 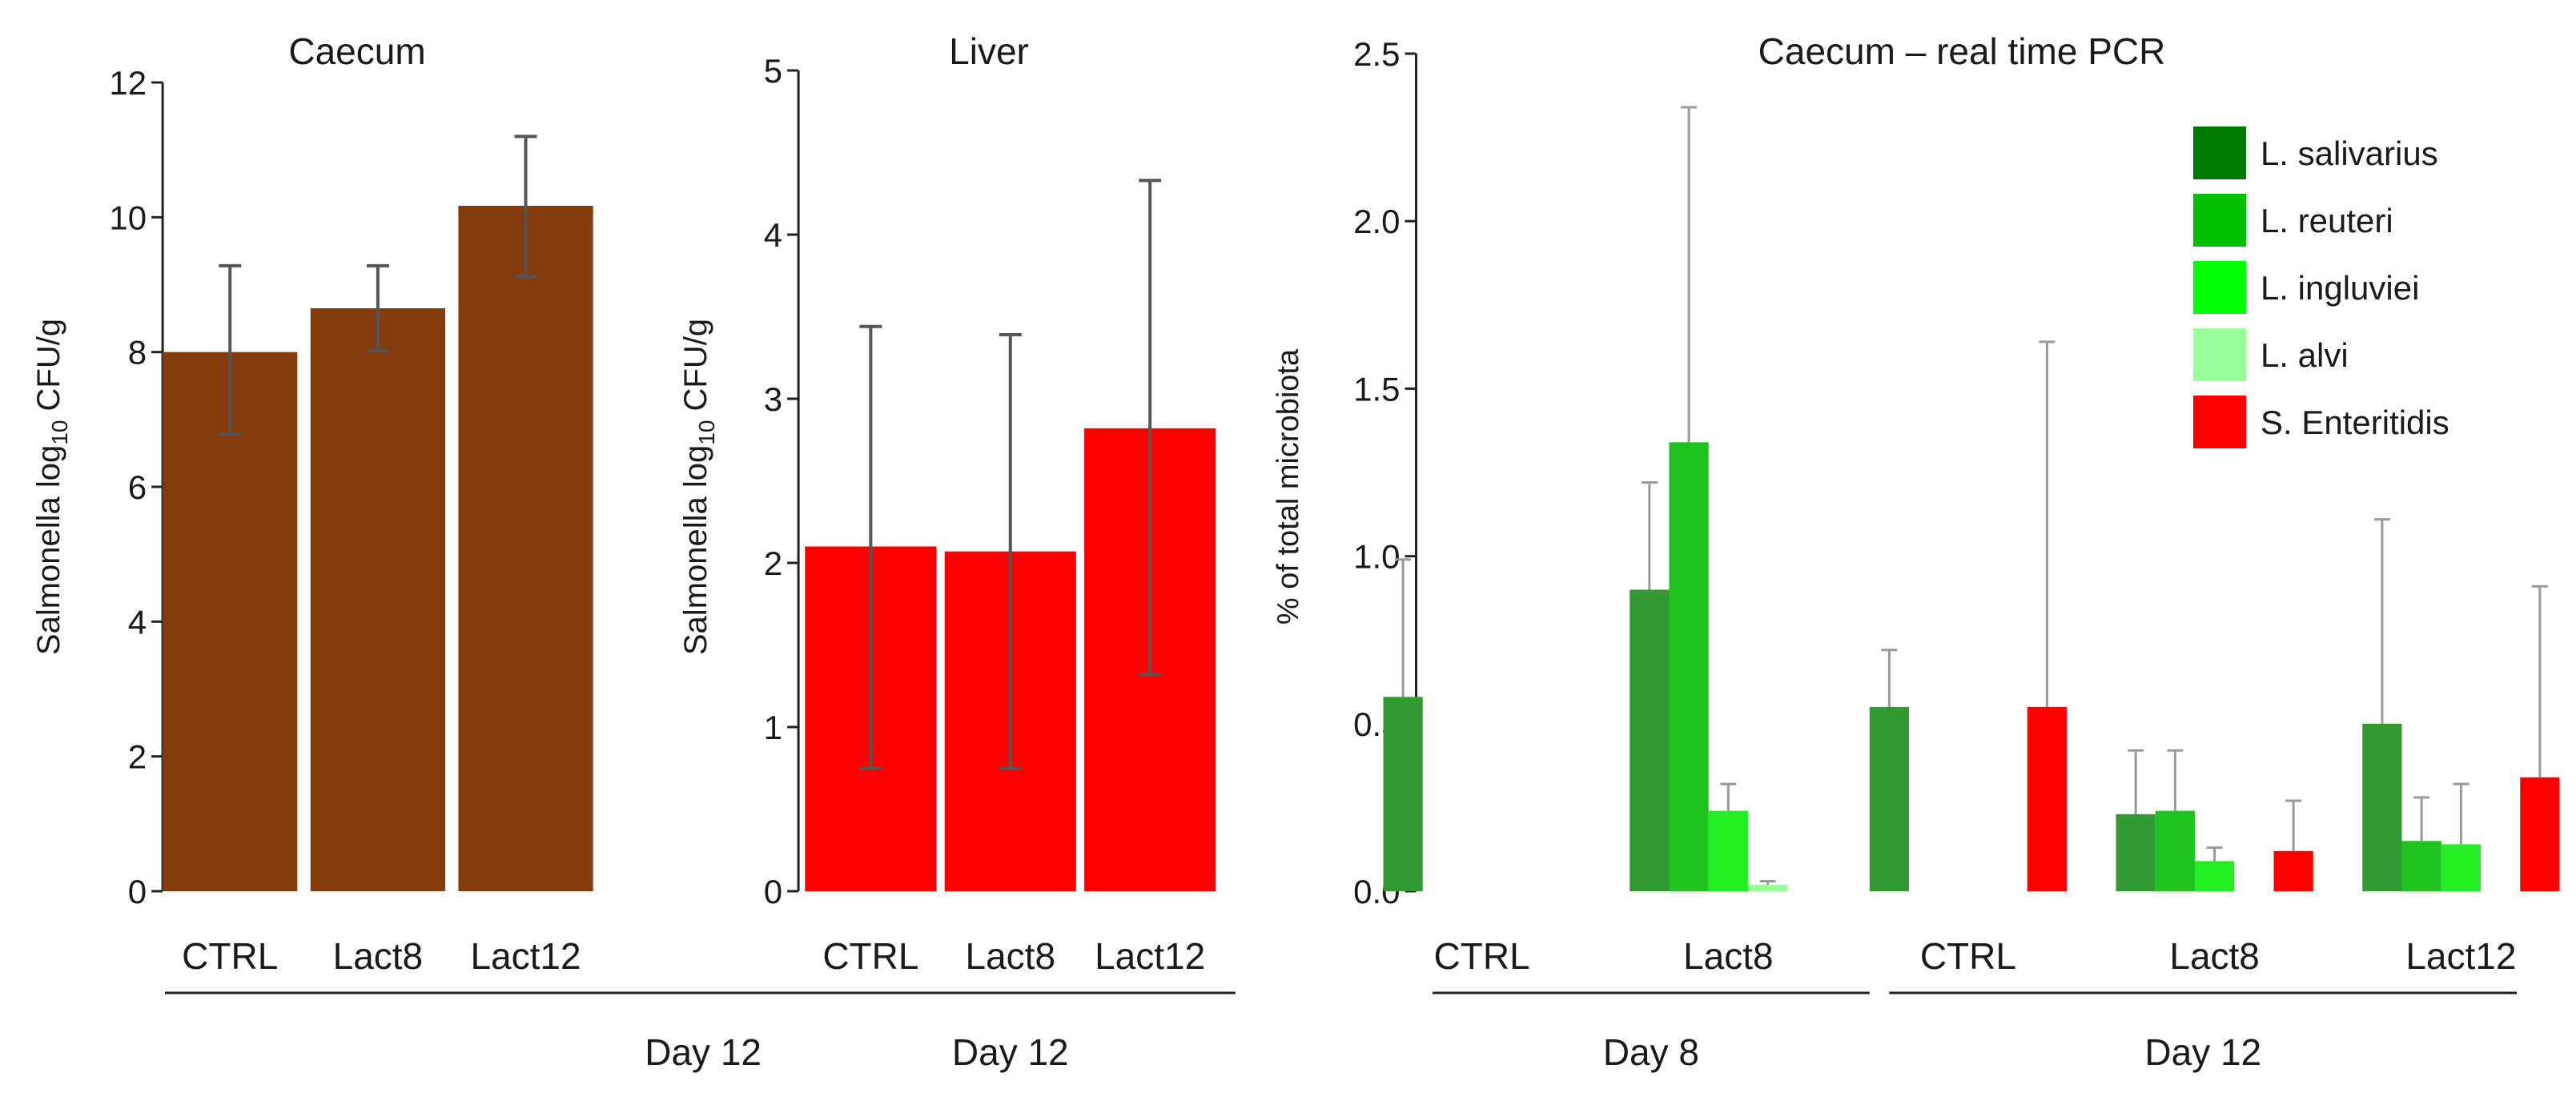 I want to click on caecum-y-axis-label-sub: 10, so click(x=59, y=432).